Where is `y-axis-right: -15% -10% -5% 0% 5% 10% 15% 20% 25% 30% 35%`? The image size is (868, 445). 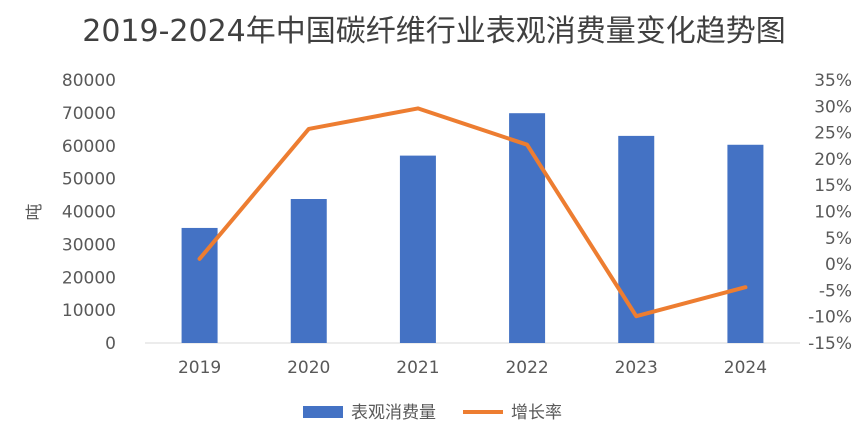 y-axis-right: -15% -10% -5% 0% 5% 10% 15% 20% 25% 30% 35% is located at coordinates (830, 212).